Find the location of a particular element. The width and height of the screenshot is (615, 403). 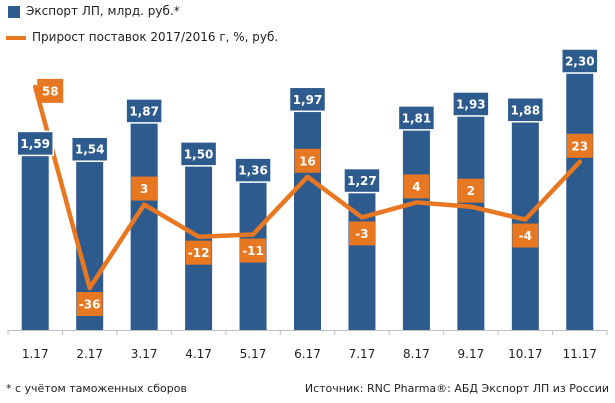

bar-value-label: 1,50 is located at coordinates (199, 154).